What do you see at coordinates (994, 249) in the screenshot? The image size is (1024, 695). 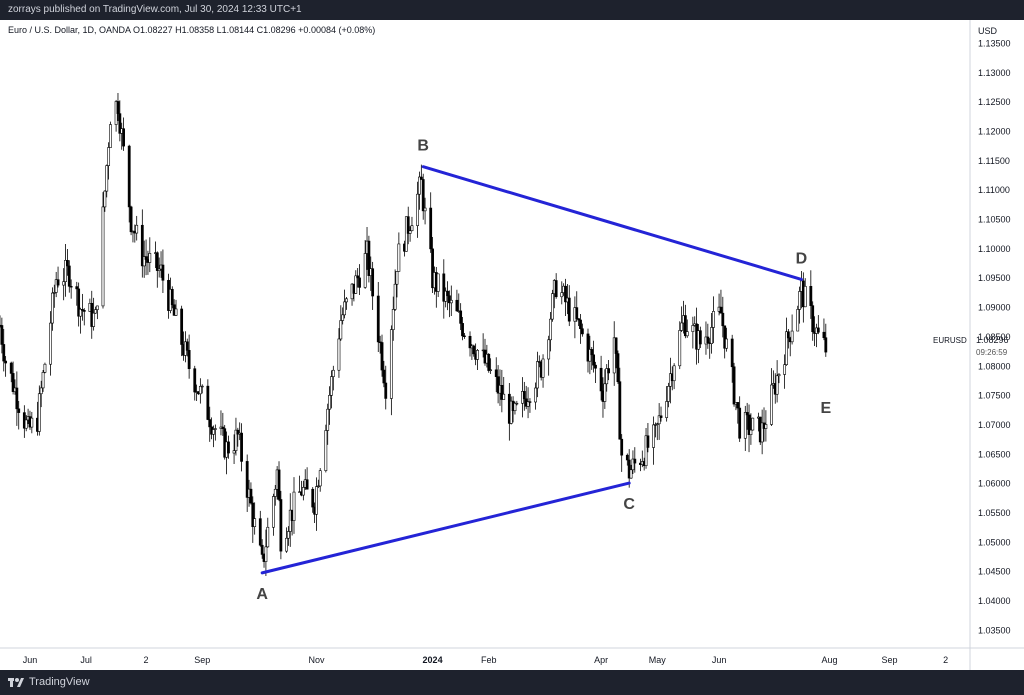 I see `y-tick-label: 1.10000` at bounding box center [994, 249].